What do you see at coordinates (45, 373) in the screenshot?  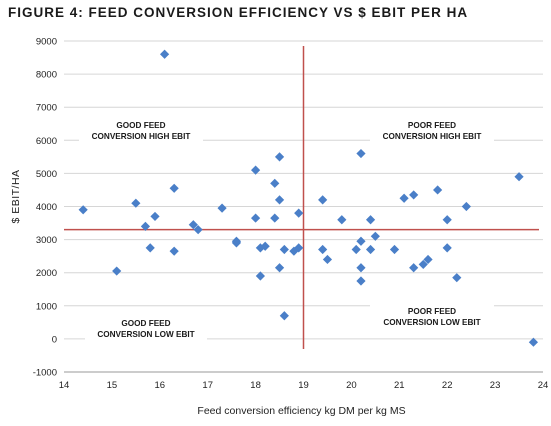 I see `y-tick-label: -1000` at bounding box center [45, 373].